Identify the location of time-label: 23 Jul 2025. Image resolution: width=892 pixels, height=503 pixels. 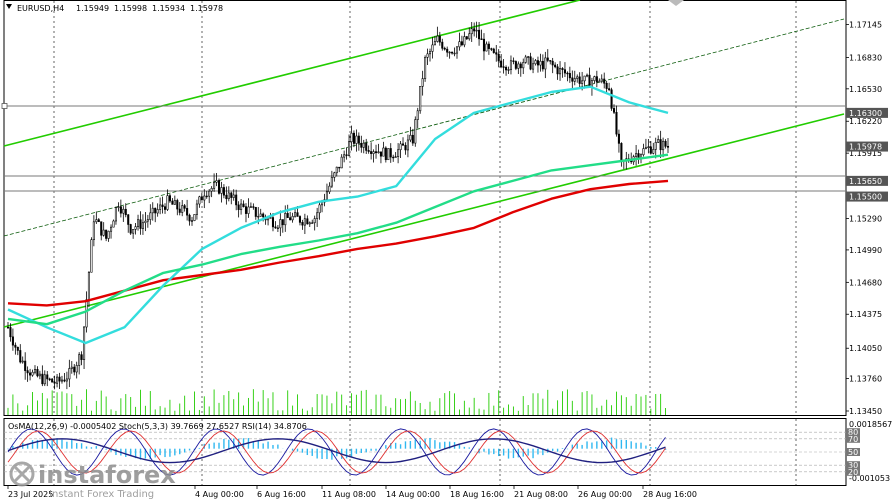
(30, 494).